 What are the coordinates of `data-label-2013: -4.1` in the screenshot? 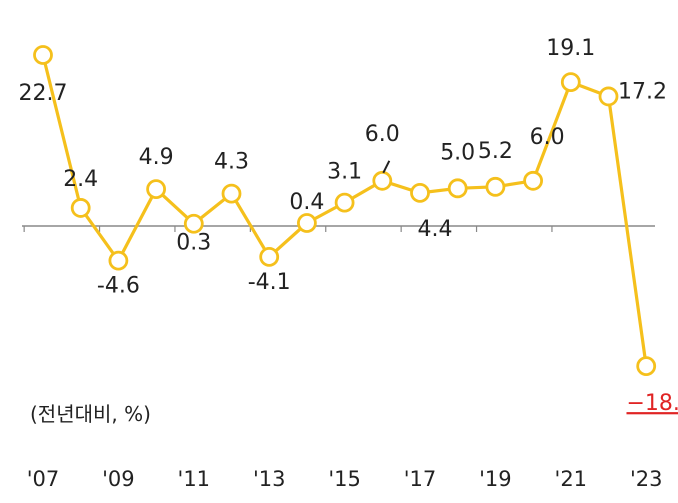 It's located at (269, 282).